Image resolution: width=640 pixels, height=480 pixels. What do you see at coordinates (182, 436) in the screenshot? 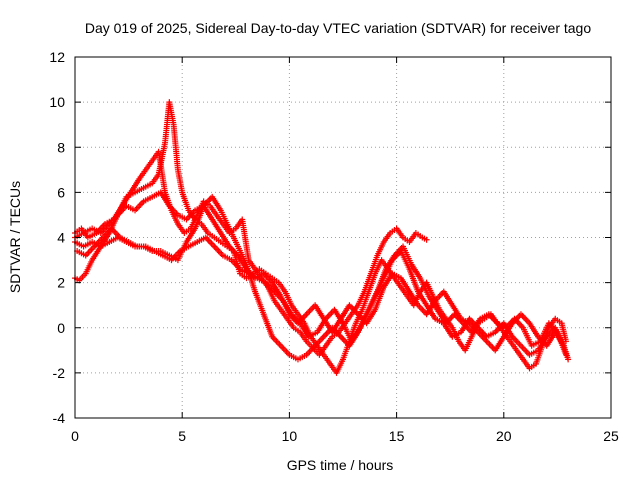
I see `x-tick-label: 5` at bounding box center [182, 436].